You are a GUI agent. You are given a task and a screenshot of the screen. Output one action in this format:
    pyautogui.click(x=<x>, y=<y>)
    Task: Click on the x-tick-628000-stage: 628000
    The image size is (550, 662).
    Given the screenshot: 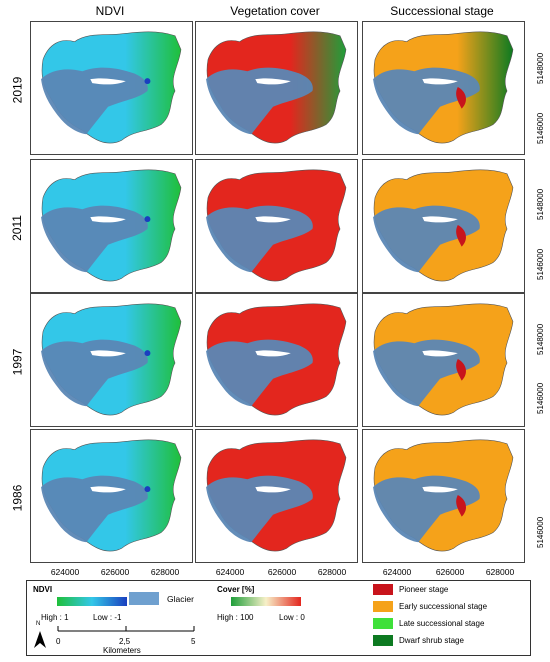 What is the action you would take?
    pyautogui.click(x=500, y=572)
    